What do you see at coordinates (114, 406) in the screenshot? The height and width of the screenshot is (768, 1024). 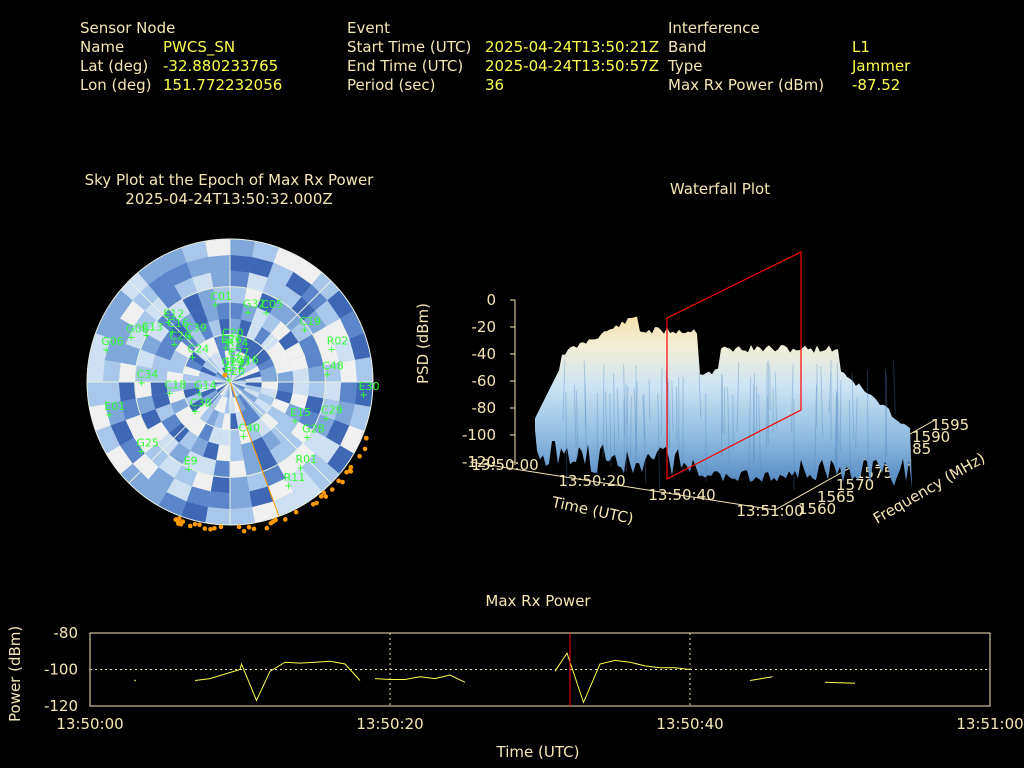 I see `satellite-label: E01` at bounding box center [114, 406].